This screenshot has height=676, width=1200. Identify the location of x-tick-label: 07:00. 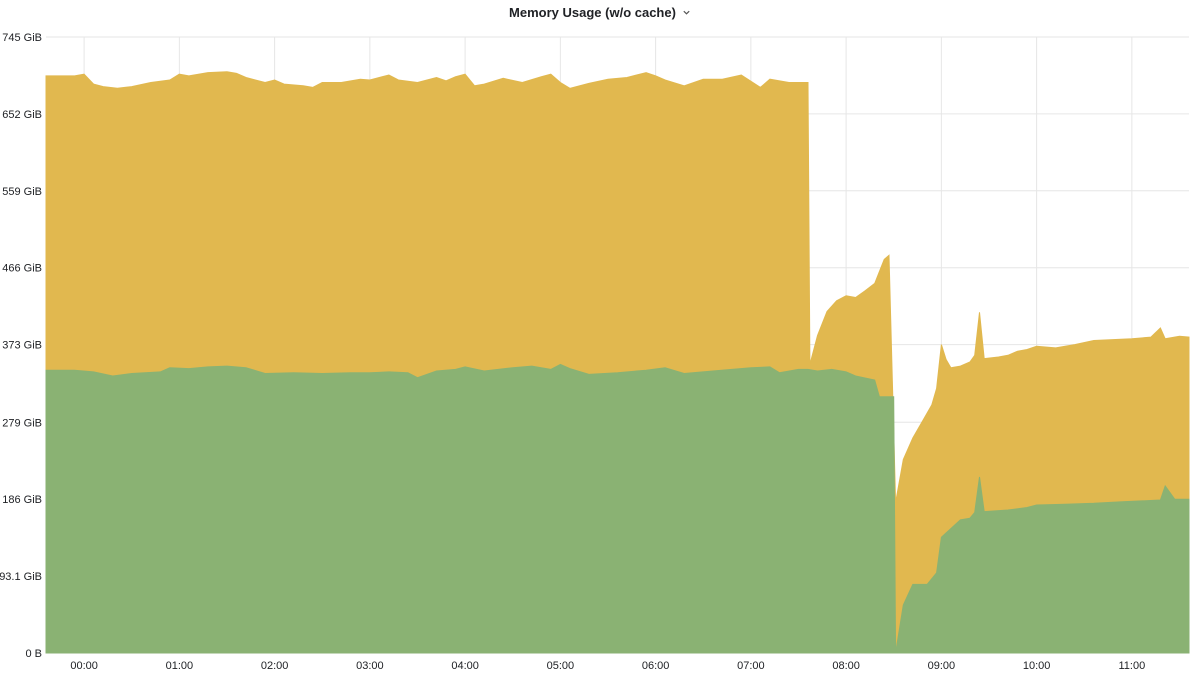
(751, 666).